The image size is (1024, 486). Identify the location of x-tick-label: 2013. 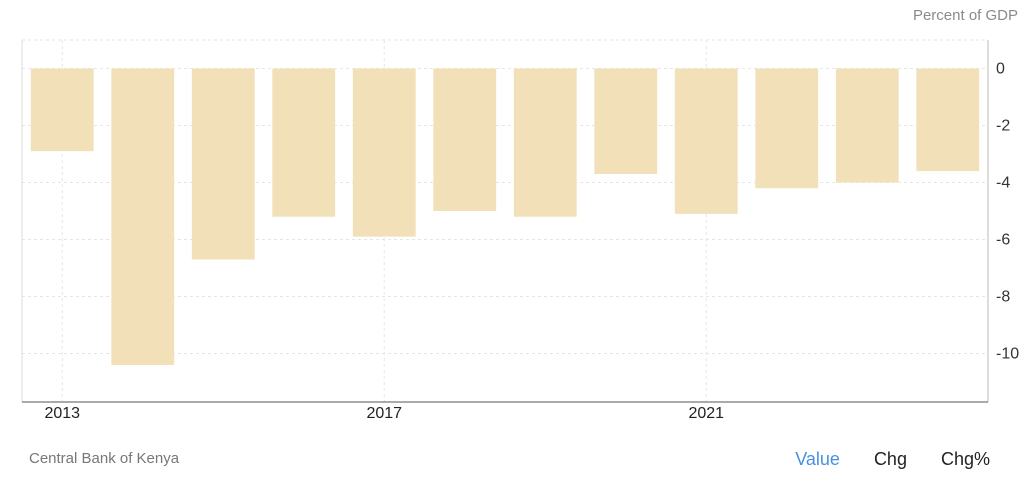
(62, 413).